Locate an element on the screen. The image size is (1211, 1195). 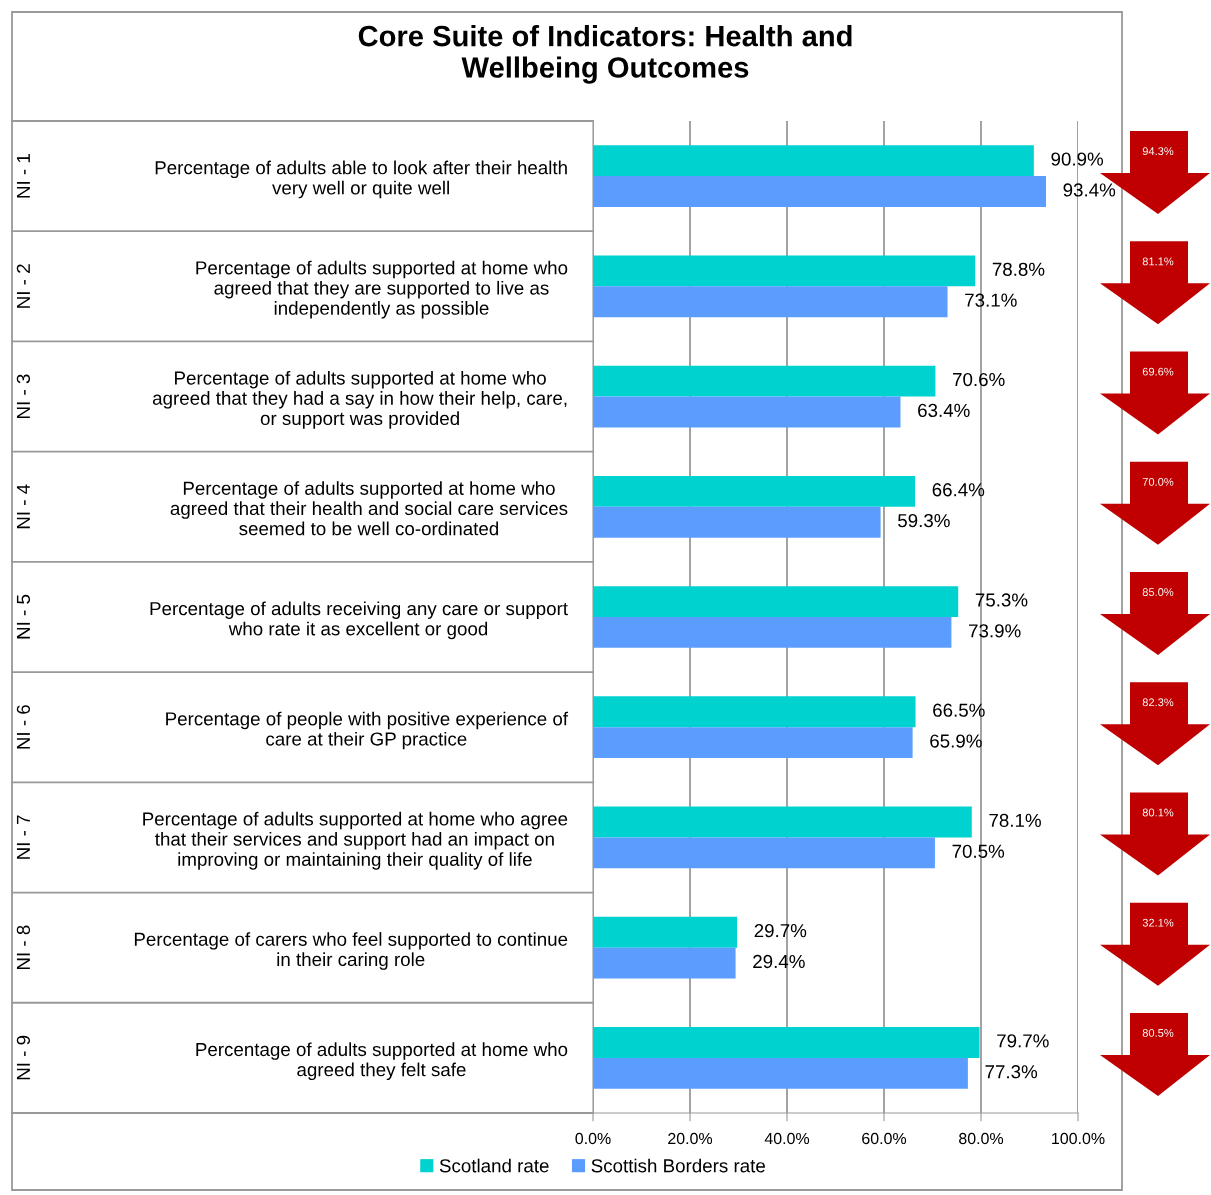
data-label: 93.4% is located at coordinates (1089, 190).